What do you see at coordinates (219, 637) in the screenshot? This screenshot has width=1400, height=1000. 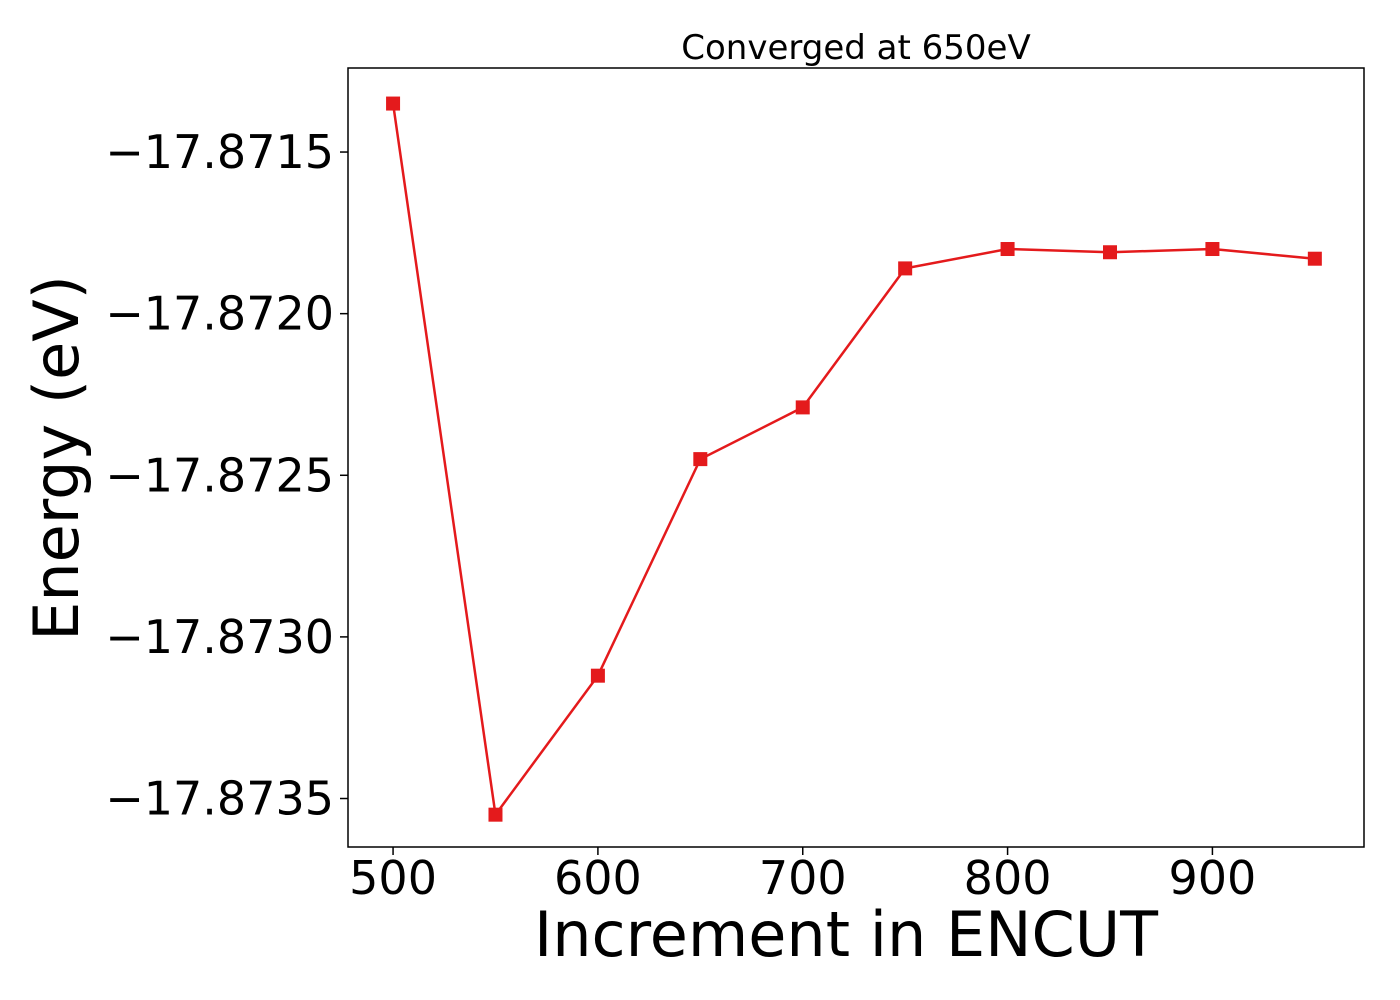 I see `y-tick-label: −17.8730` at bounding box center [219, 637].